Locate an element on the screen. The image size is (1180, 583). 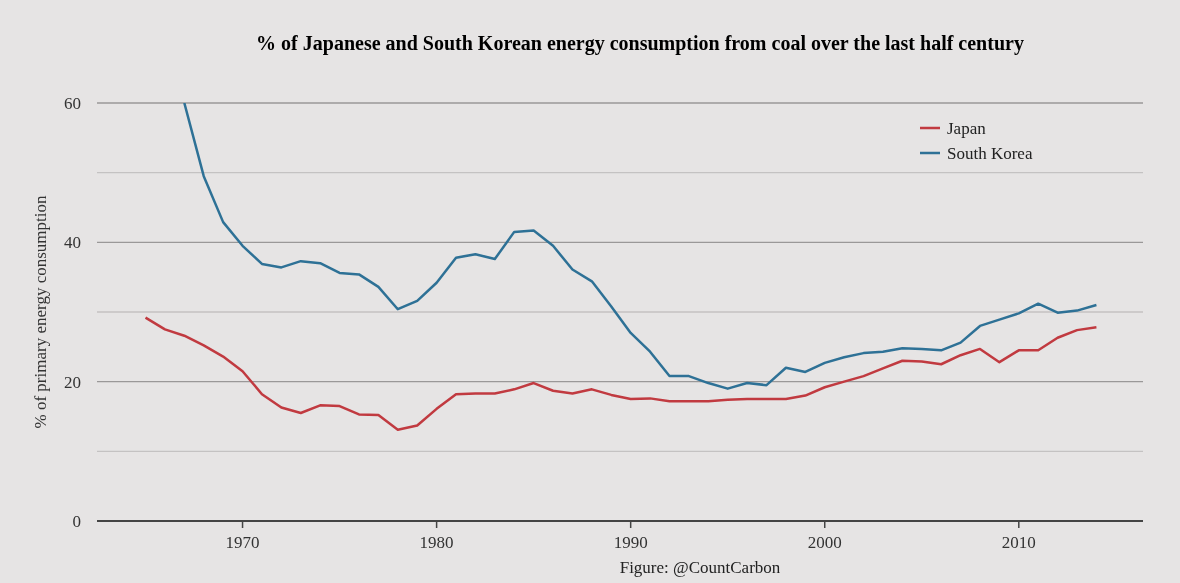
y-tick-label: 40 is located at coordinates (72, 243).